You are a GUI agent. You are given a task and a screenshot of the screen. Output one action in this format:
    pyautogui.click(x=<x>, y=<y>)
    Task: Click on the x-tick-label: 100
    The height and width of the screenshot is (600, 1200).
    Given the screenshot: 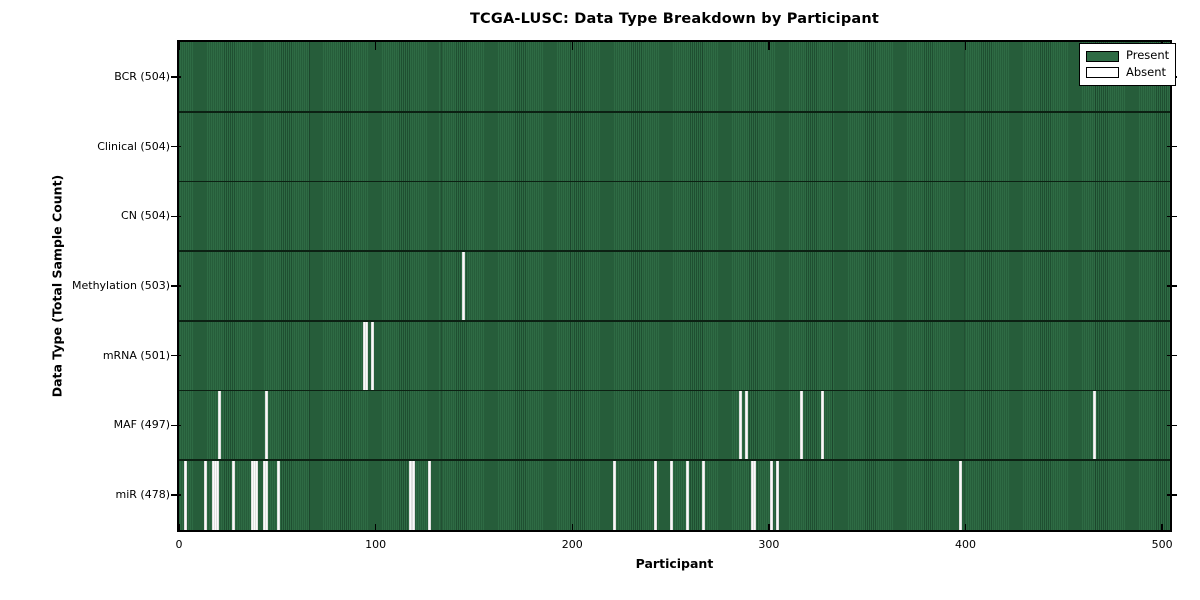 What is the action you would take?
    pyautogui.click(x=376, y=544)
    